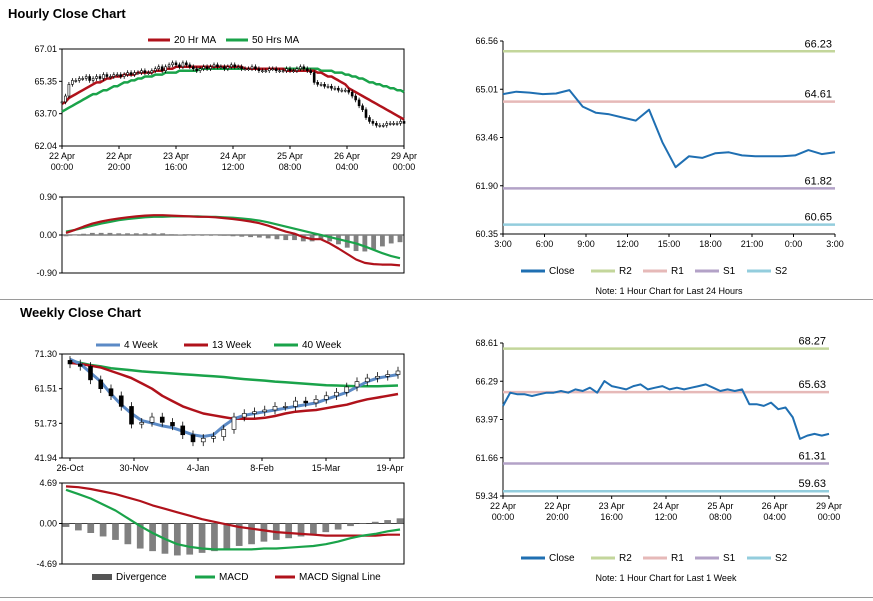  I want to click on hourly-pivot-xtick-label: 18:00, so click(710, 244).